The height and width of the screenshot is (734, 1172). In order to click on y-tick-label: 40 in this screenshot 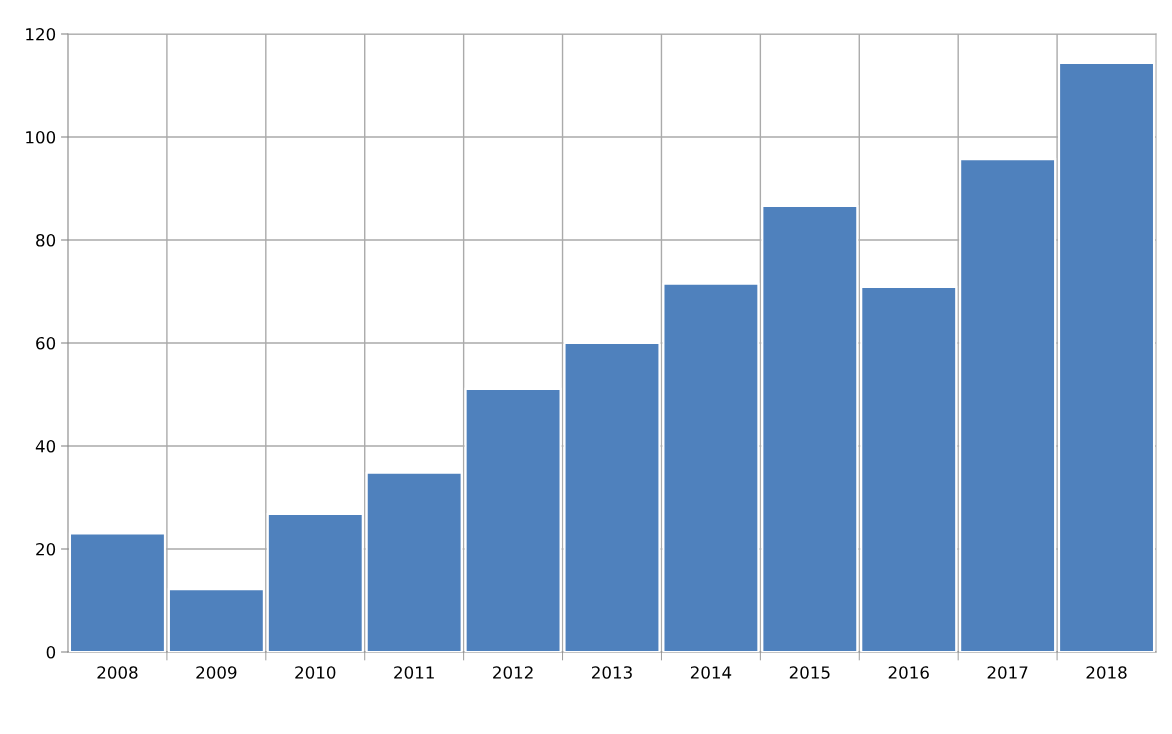, I will do `click(45, 446)`.